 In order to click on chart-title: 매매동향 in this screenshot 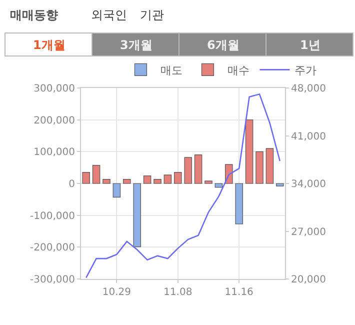, I will do `click(34, 15)`.